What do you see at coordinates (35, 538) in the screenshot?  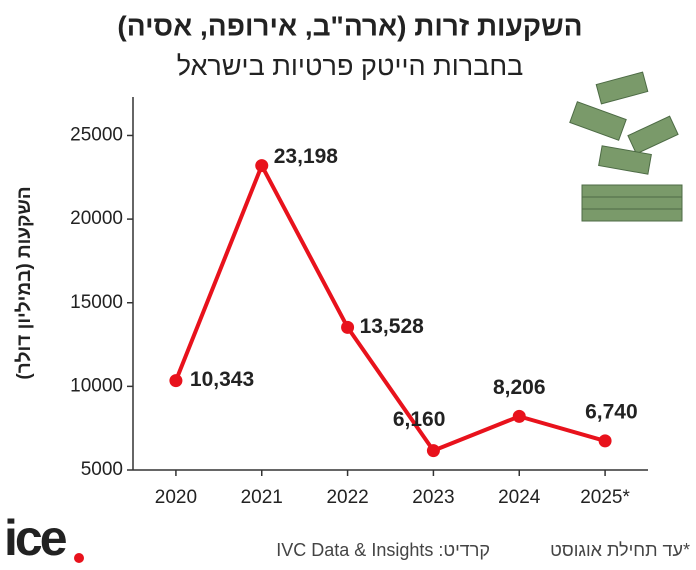 I see `logo: ice` at bounding box center [35, 538].